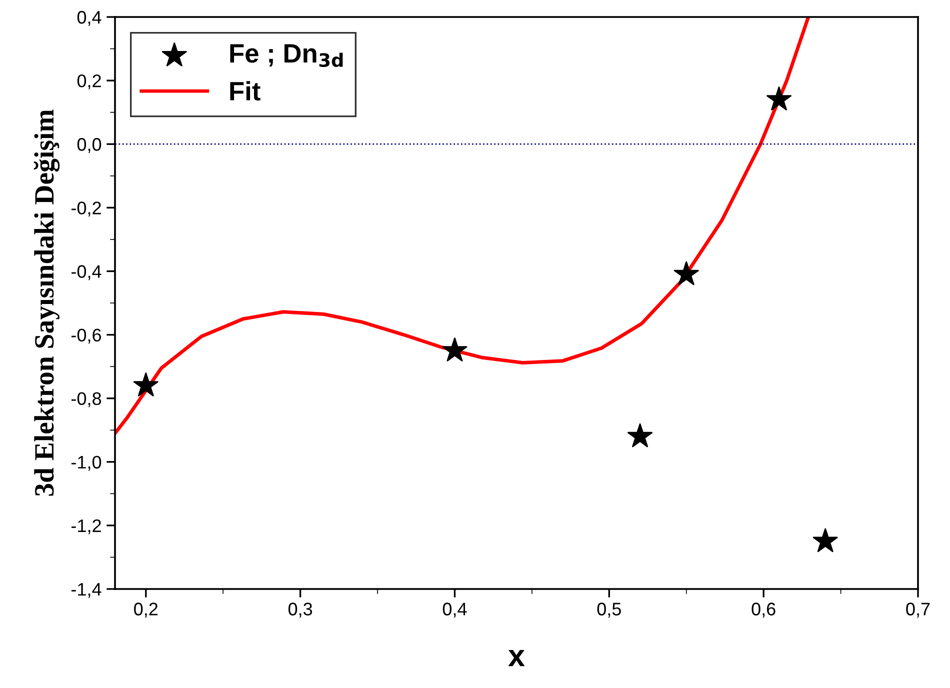  I want to click on legend-label: Fe ; Dn$_{3d}$, so click(286, 56).